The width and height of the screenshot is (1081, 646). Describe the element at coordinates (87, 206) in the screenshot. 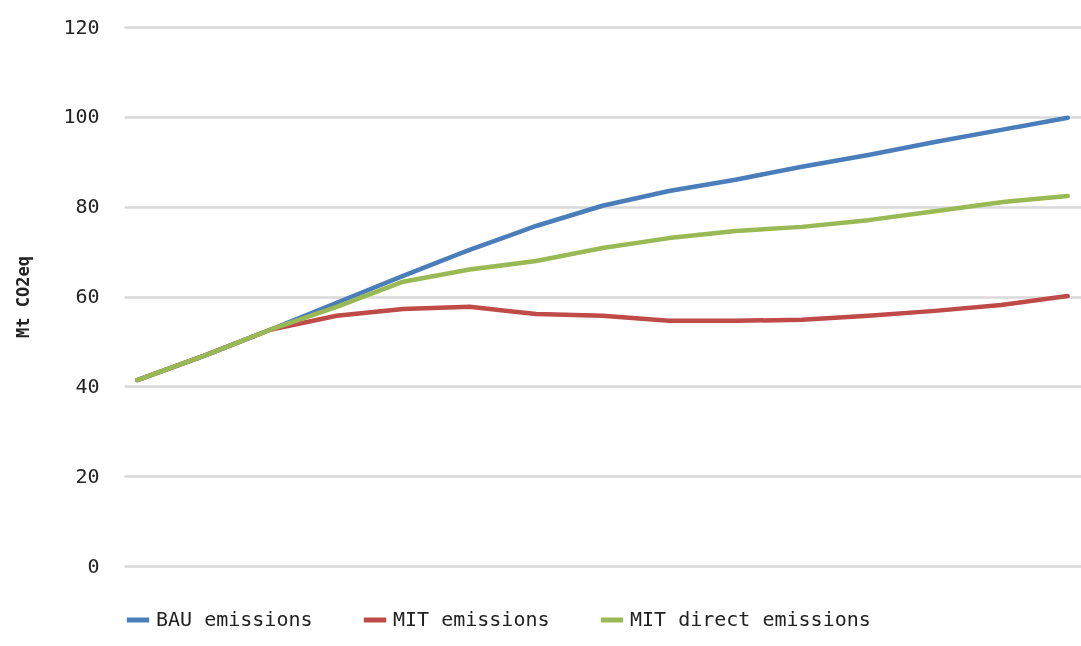

I see `y-tick-label: 80` at that location.